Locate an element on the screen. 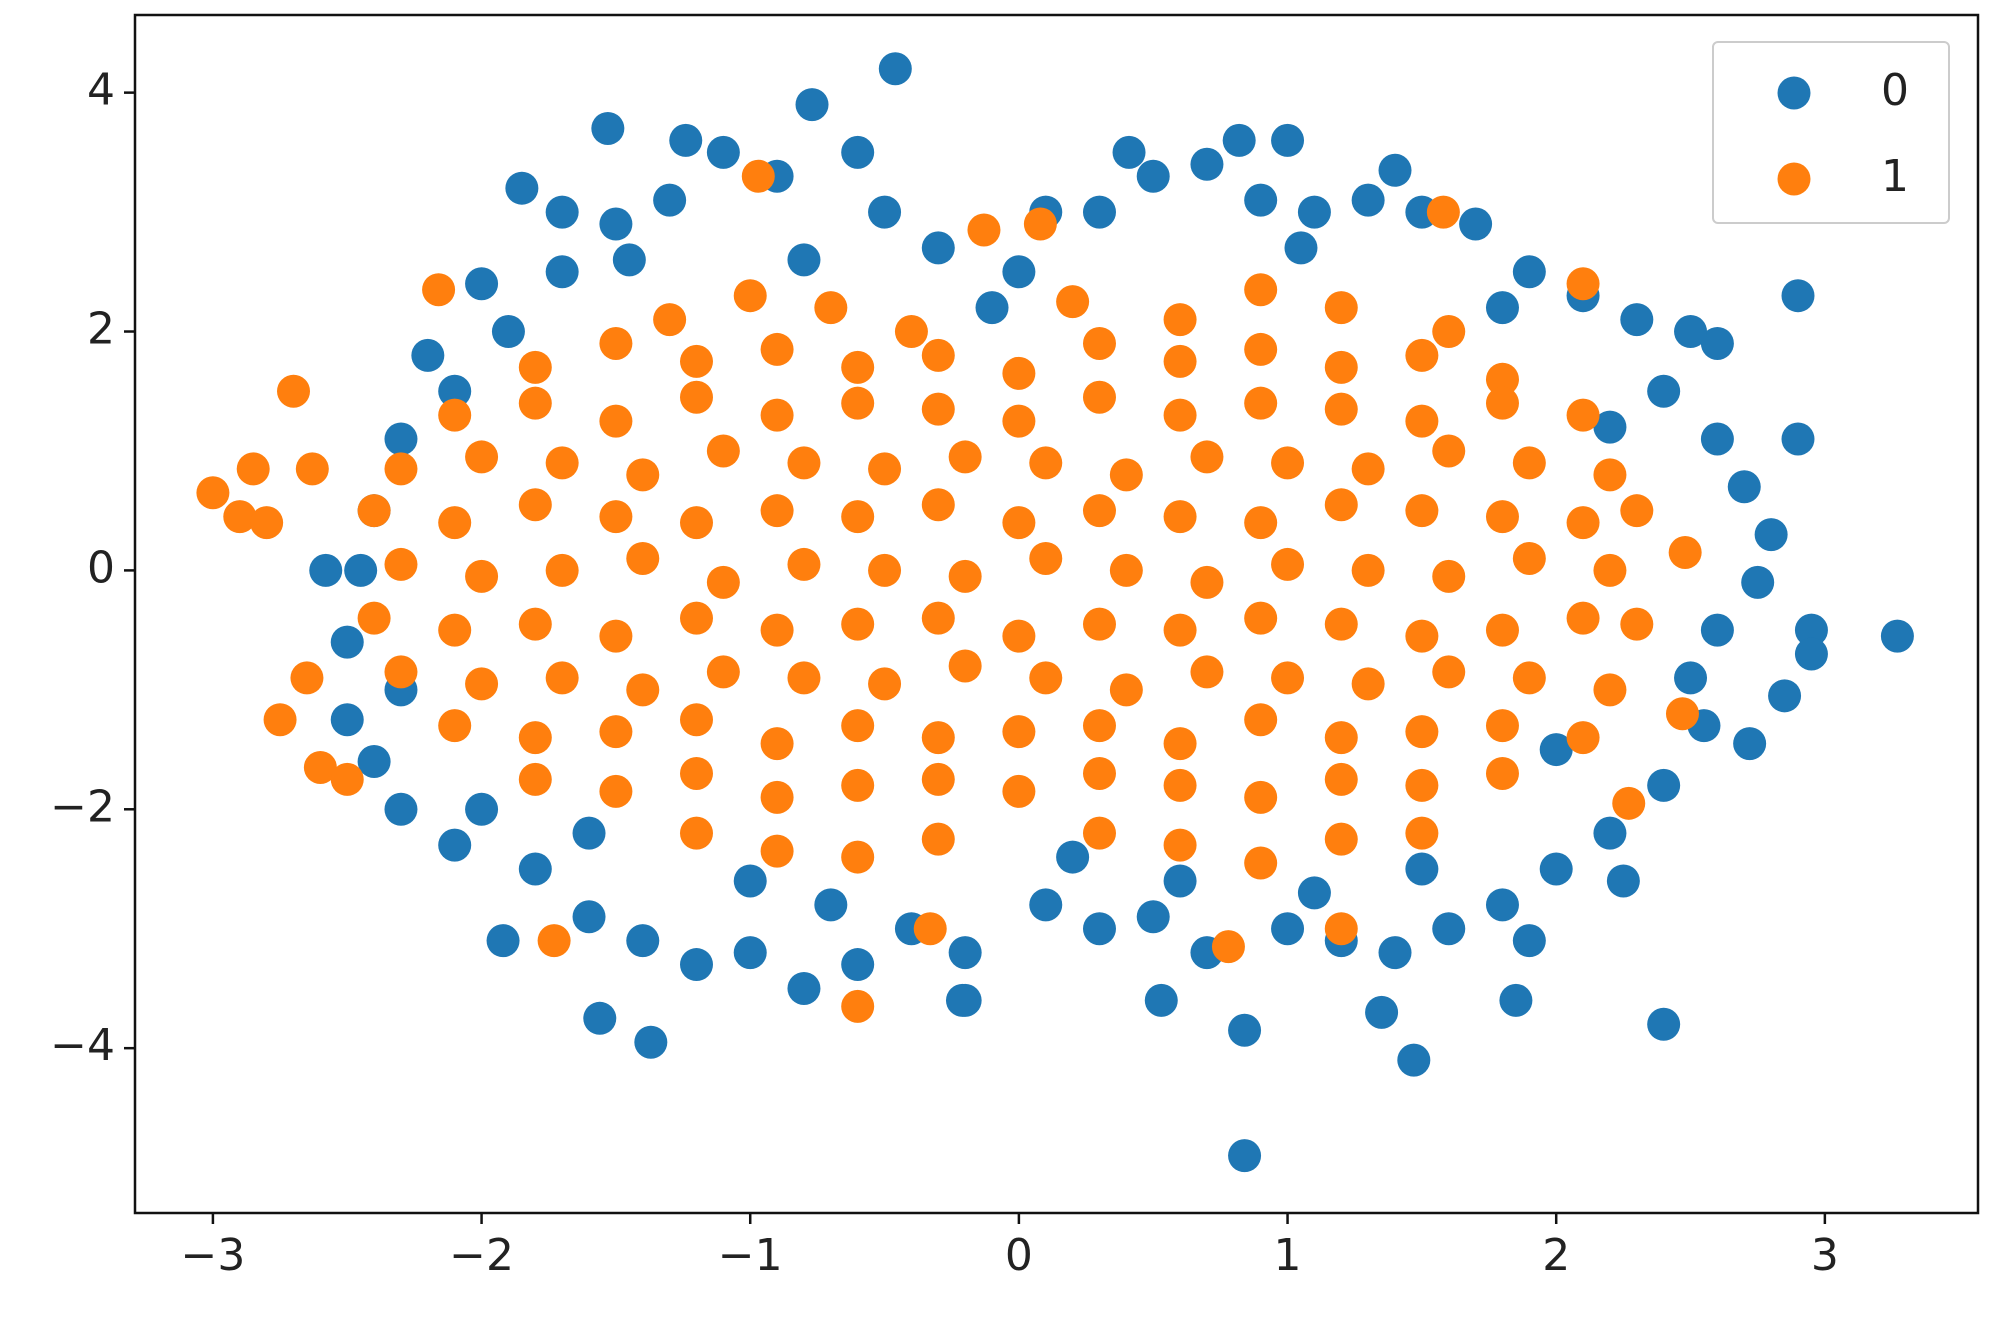  y-tick-label: 2 is located at coordinates (101, 329).